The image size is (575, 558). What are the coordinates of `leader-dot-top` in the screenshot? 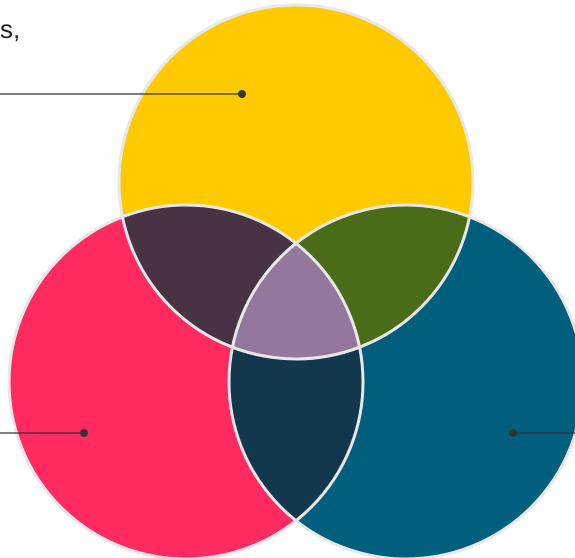 It's located at (242, 94).